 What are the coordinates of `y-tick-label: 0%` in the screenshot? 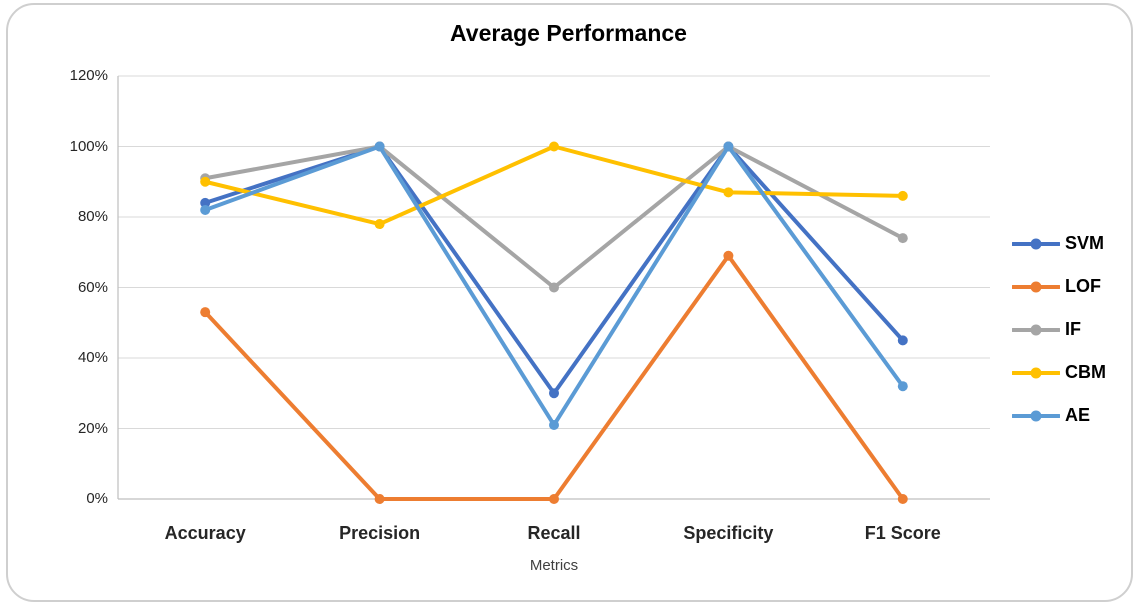 It's located at (97, 498).